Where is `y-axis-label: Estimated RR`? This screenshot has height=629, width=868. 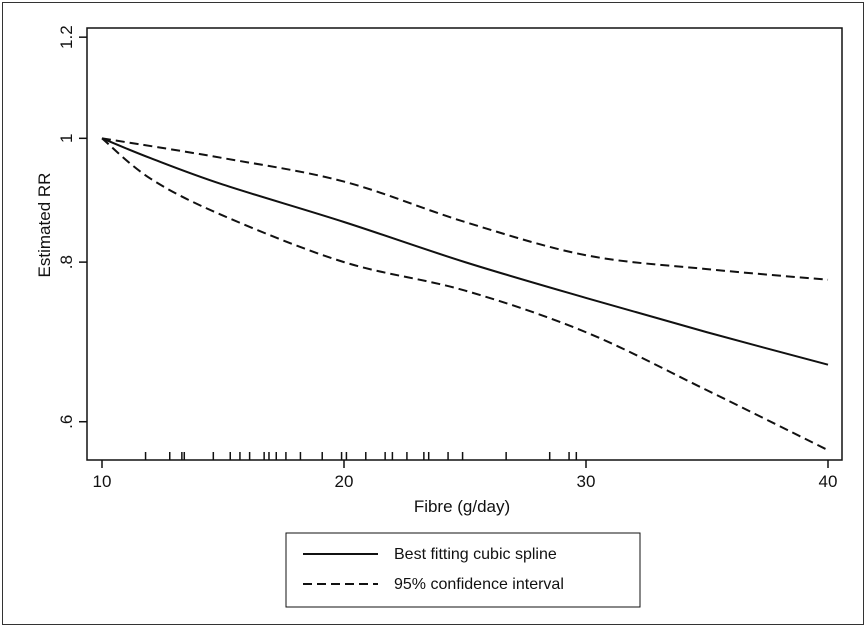 y-axis-label: Estimated RR is located at coordinates (44, 225).